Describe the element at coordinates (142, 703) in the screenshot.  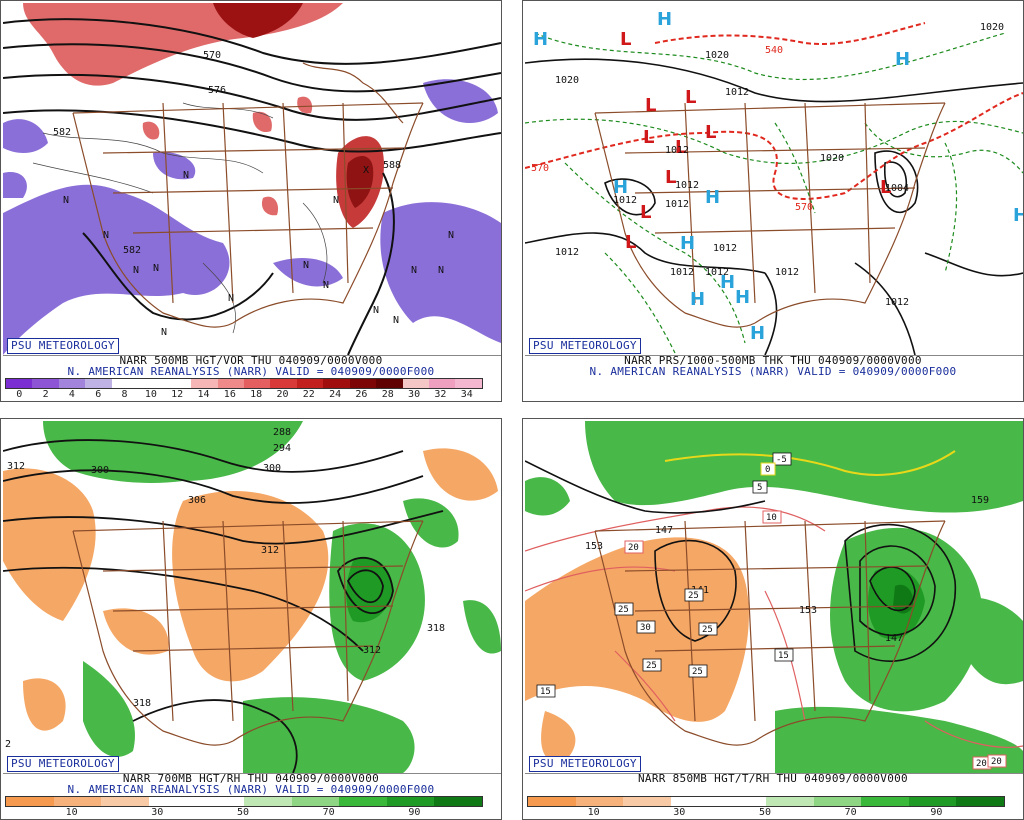
I see `hgt-label: 318` at that location.